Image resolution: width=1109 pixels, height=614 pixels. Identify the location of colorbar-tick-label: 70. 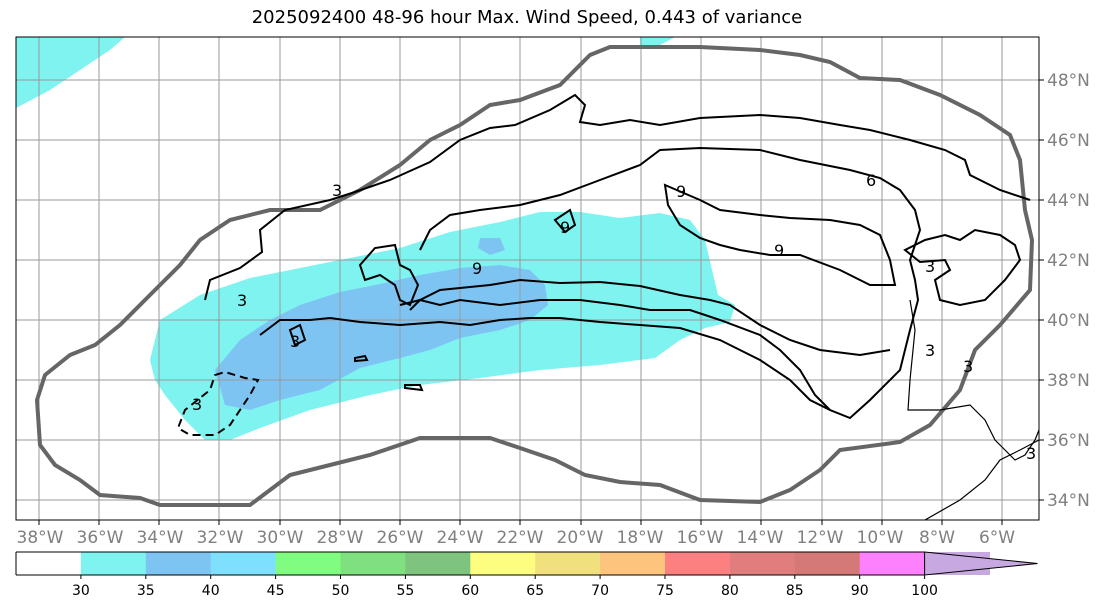
(600, 591).